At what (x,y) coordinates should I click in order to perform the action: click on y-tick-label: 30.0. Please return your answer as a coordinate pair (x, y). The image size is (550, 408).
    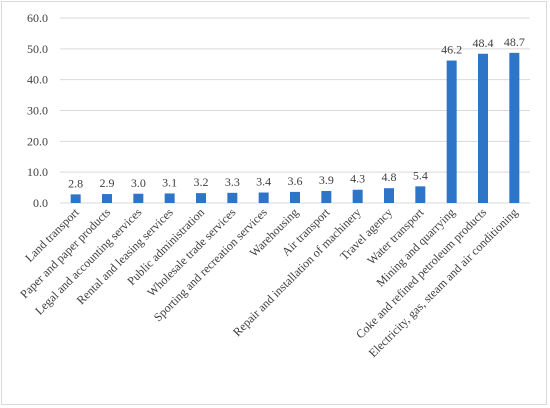
    Looking at the image, I should click on (37, 111).